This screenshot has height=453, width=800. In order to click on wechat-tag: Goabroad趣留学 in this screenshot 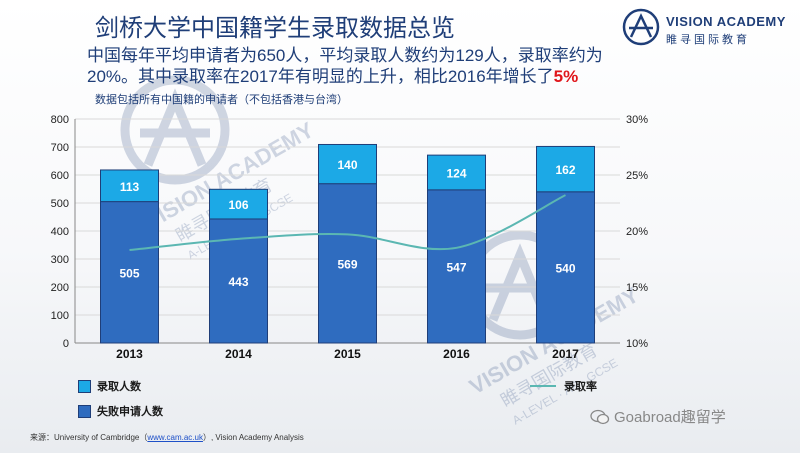, I will do `click(658, 416)`.